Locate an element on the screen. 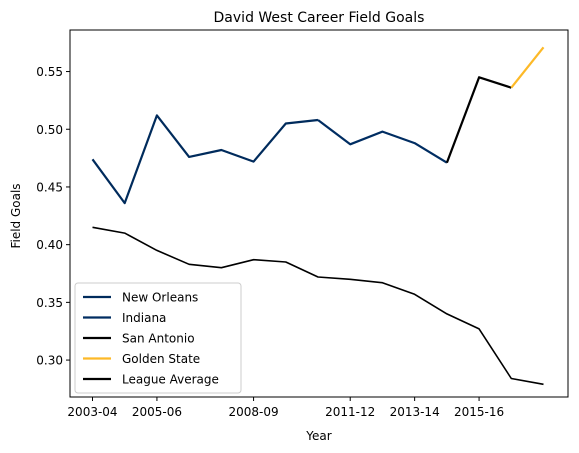  x-tick-label: 2015-16 is located at coordinates (479, 412).